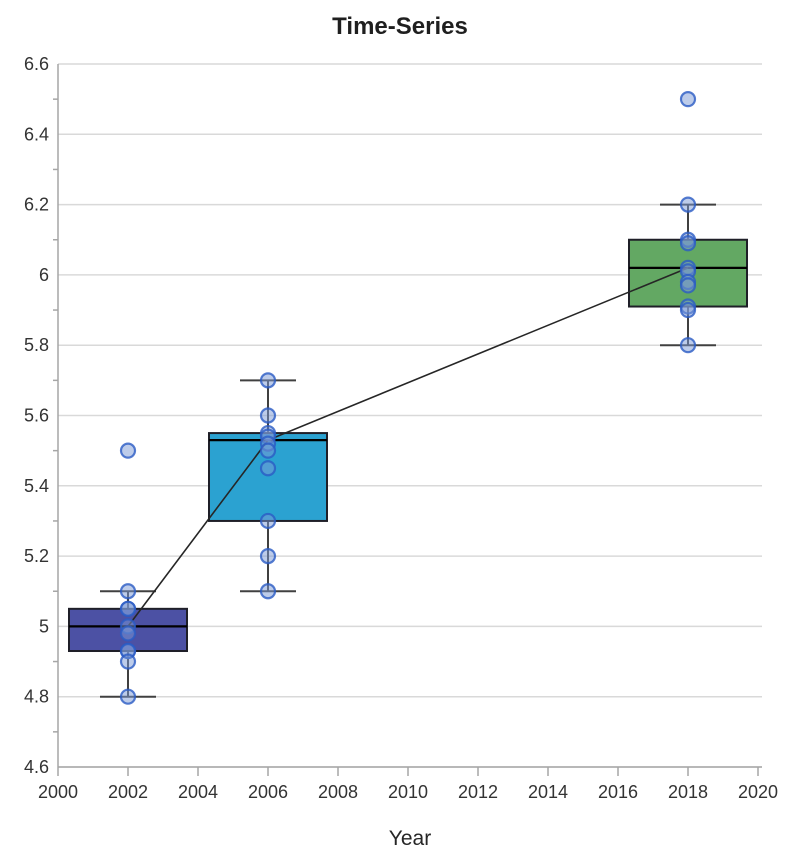  I want to click on y-tick-label: 5.4, so click(36, 486).